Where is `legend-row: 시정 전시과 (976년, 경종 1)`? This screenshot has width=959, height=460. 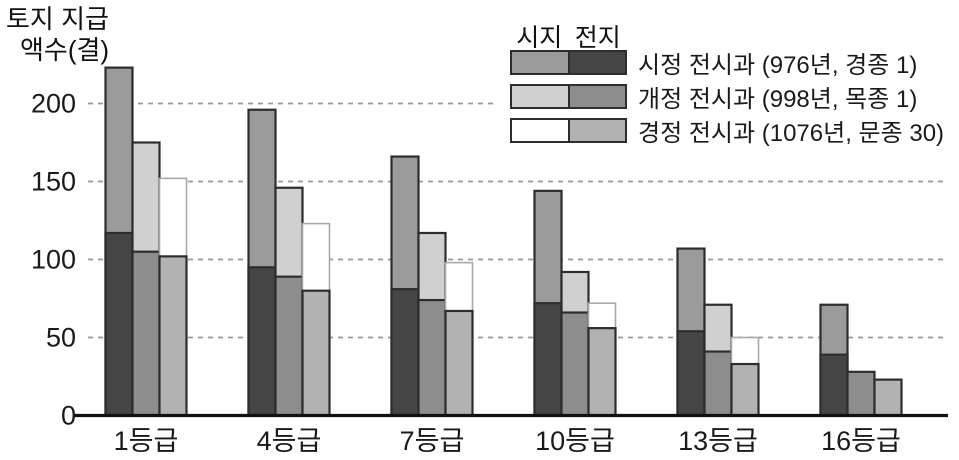
legend-row: 시정 전시과 (976년, 경종 1) is located at coordinates (727, 64).